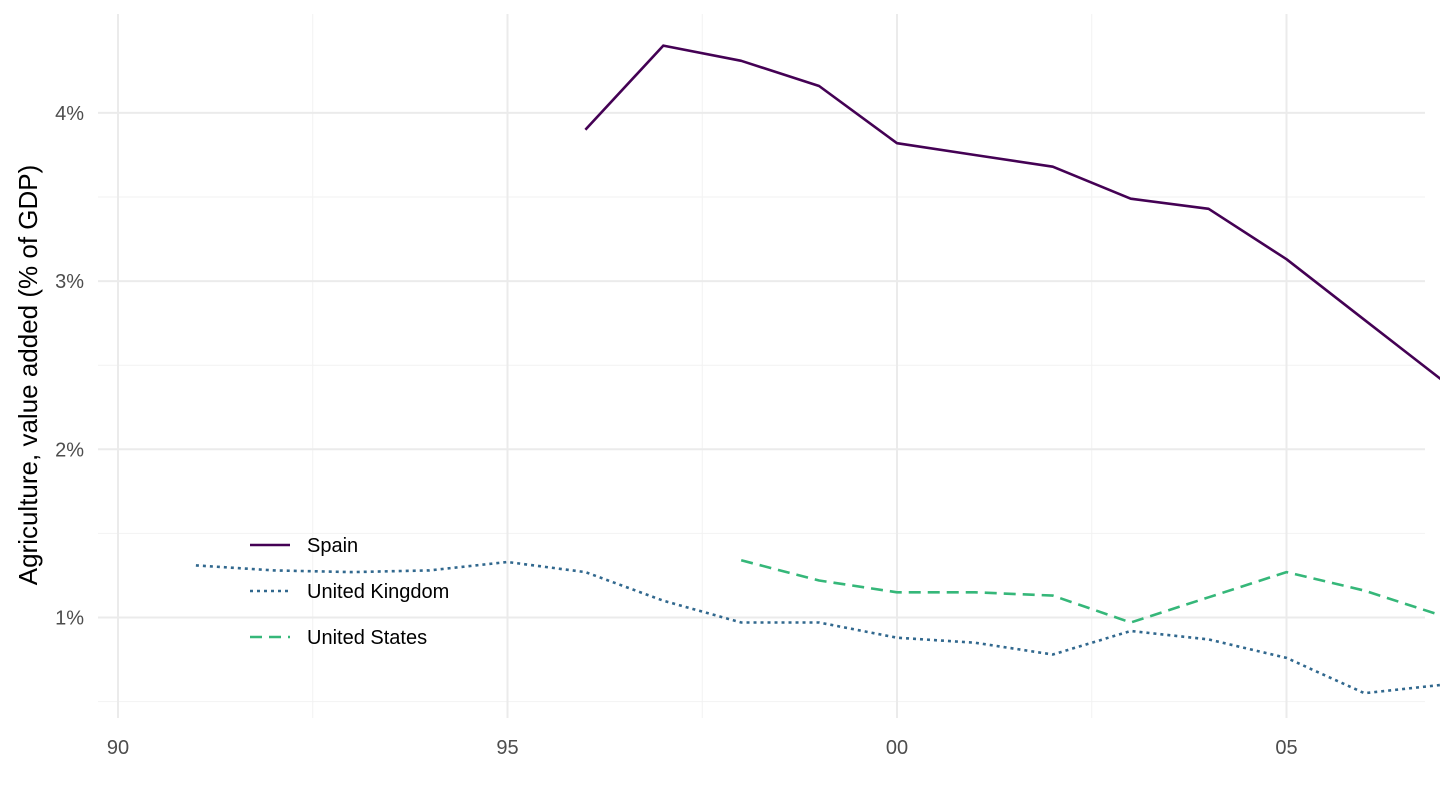 The height and width of the screenshot is (810, 1440). Describe the element at coordinates (897, 748) in the screenshot. I see `x-tick-label: 00` at that location.